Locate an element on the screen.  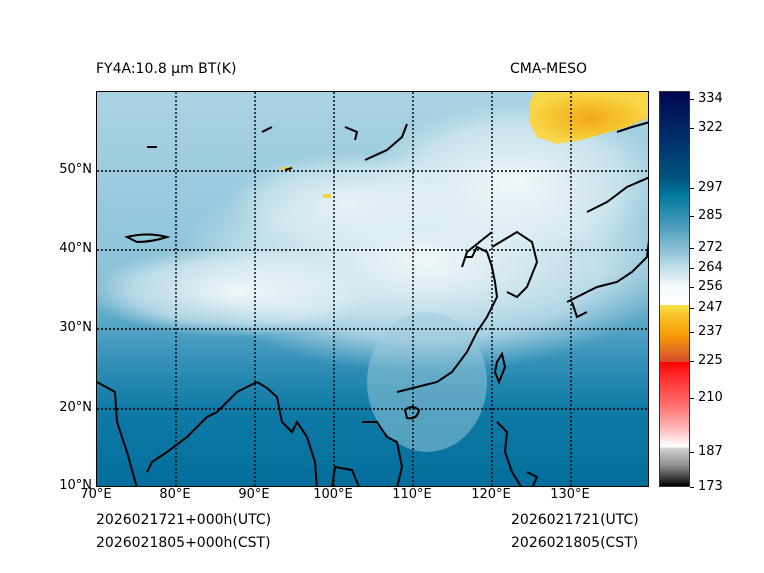
map-title: FY4A:10.8 µm BT(K) is located at coordinates (166, 69).